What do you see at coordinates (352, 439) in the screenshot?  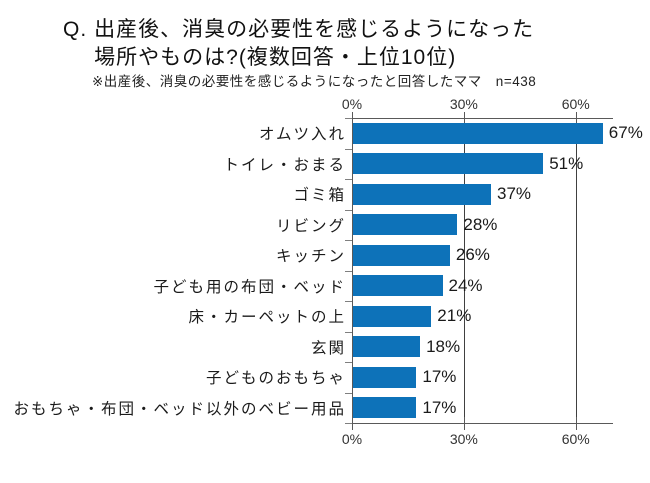 I see `x-tick-label-bottom: 0%` at bounding box center [352, 439].